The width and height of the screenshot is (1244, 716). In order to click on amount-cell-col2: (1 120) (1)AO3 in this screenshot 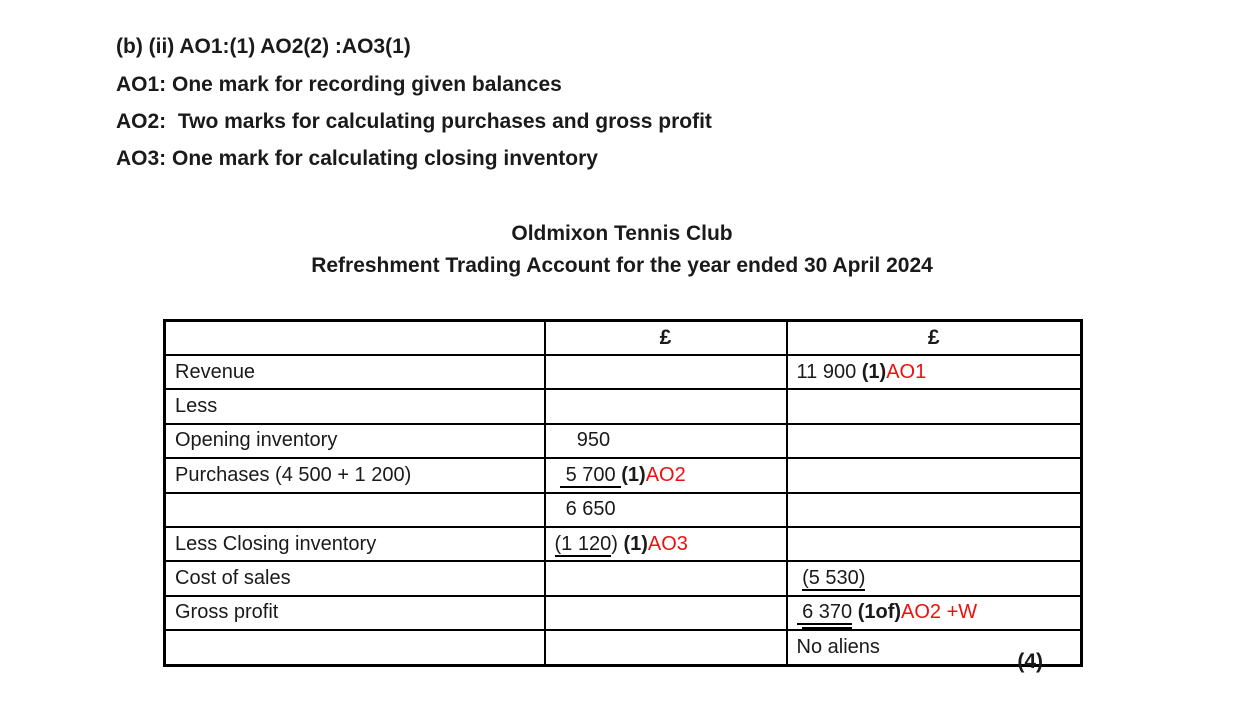, I will do `click(665, 544)`.